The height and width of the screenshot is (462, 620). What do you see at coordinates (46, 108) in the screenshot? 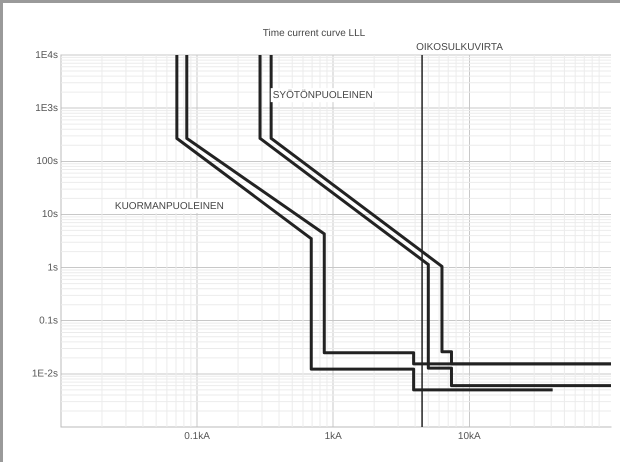
I see `y-tick-label: 1E3s` at bounding box center [46, 108].